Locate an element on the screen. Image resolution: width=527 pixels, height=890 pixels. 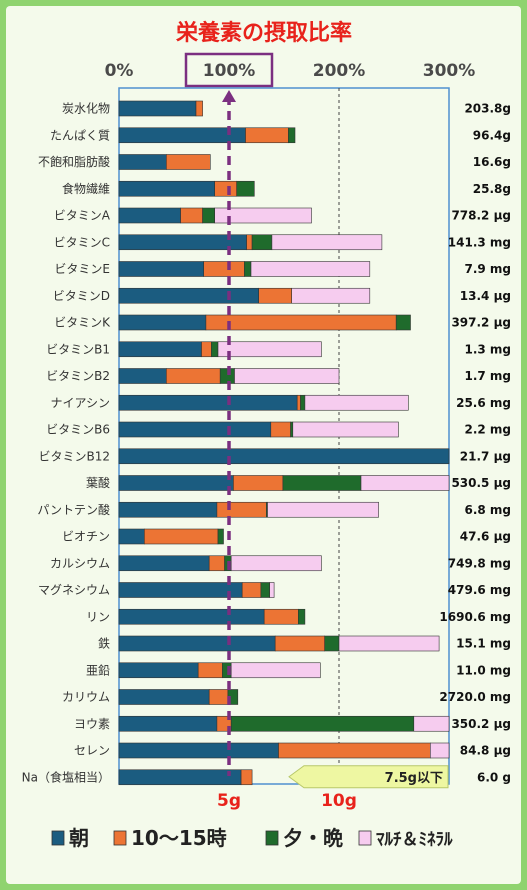
amount-label: 84.8 μg is located at coordinates (485, 751).